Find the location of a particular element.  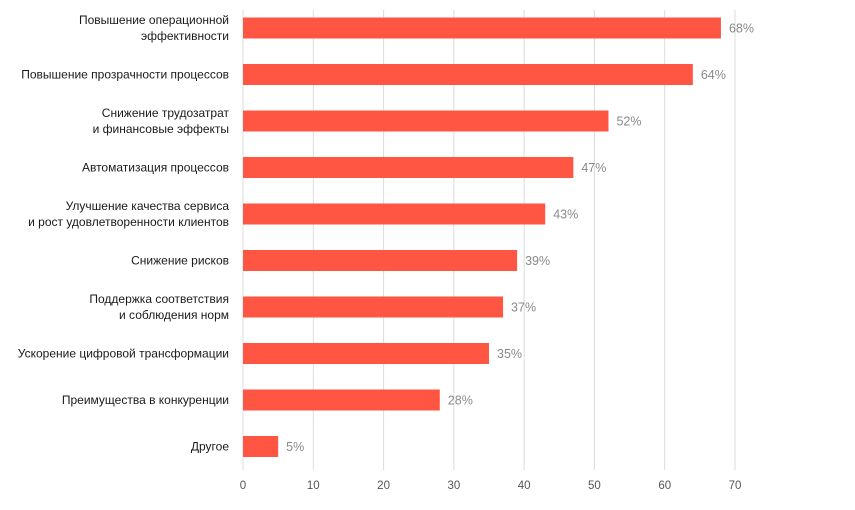

category-label: и соблюдения норм is located at coordinates (174, 315).